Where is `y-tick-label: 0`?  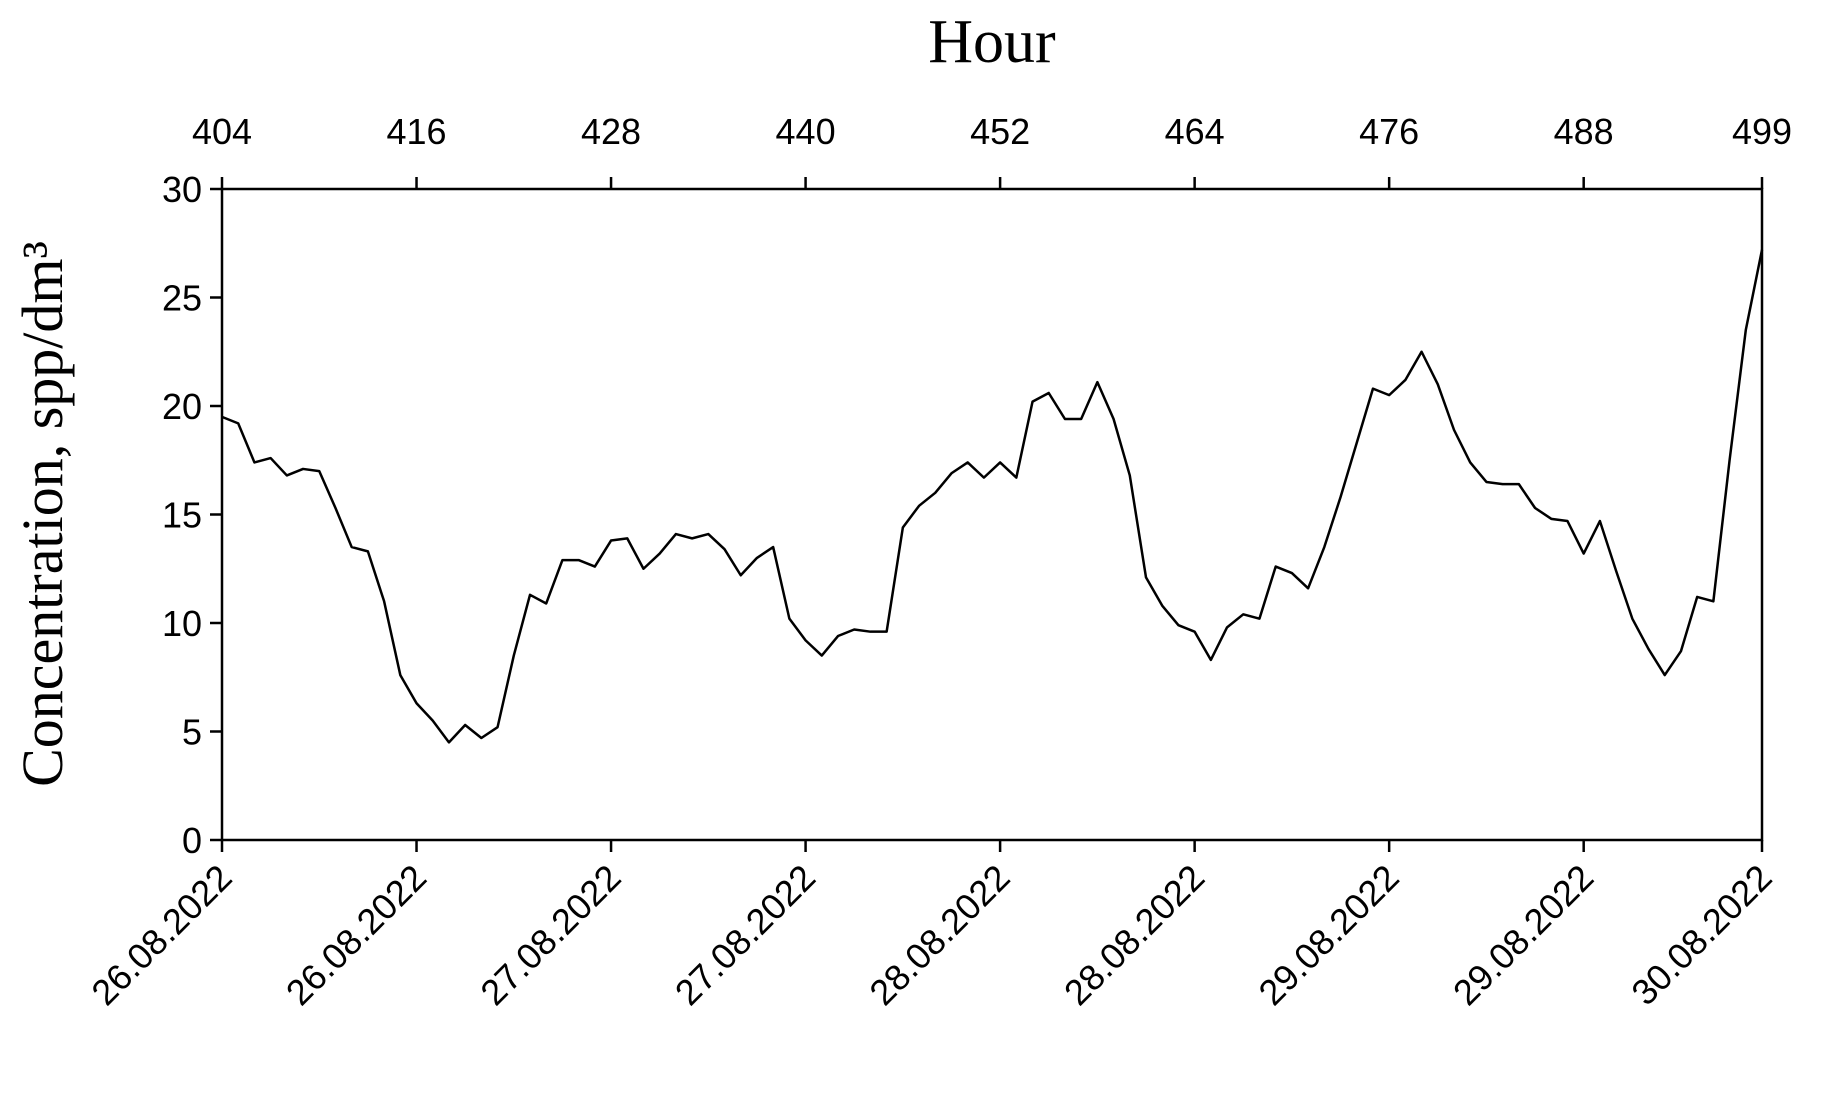 y-tick-label: 0 is located at coordinates (192, 840).